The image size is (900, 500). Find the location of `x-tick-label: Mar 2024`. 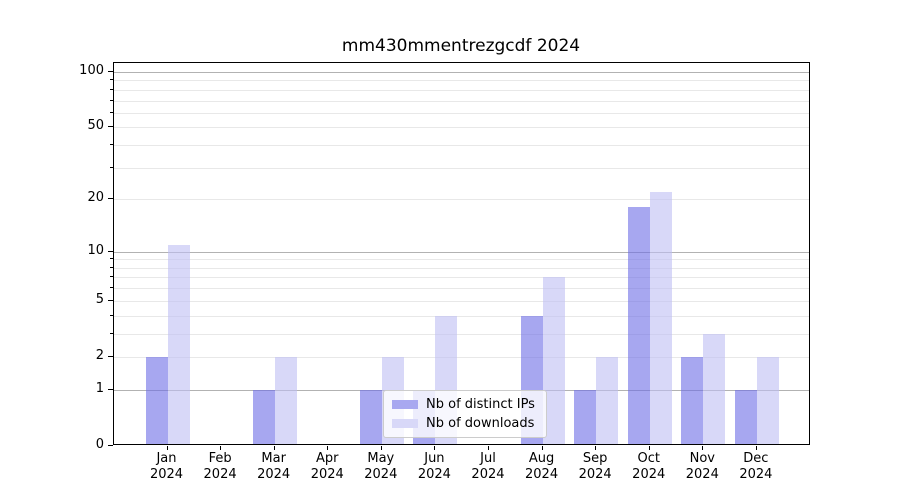

x-tick-label: Mar 2024 is located at coordinates (274, 466).